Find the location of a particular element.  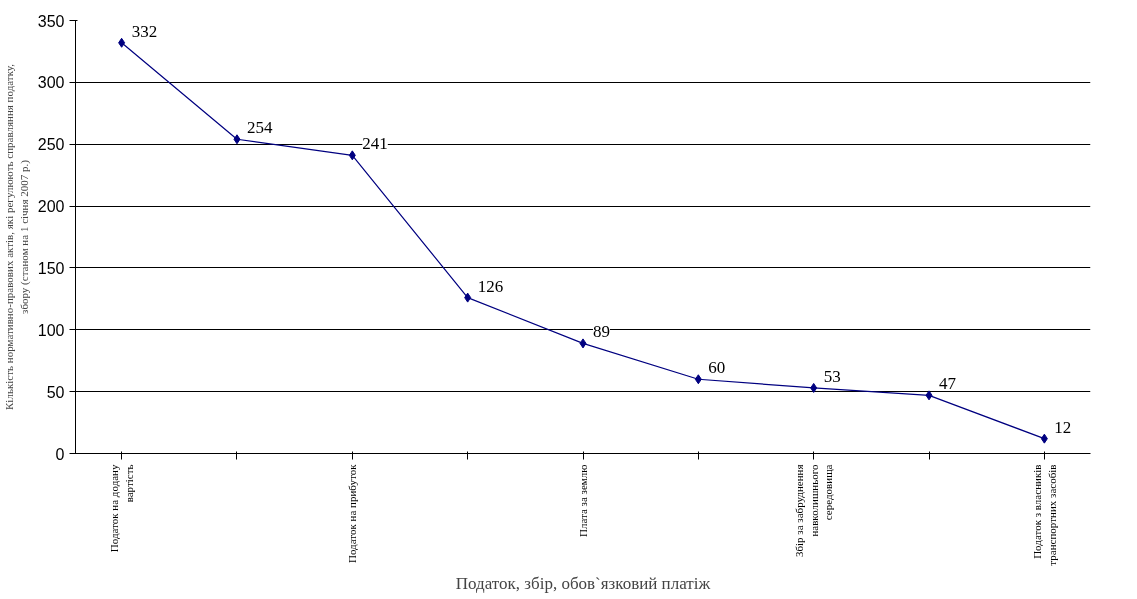

data-label: 254 is located at coordinates (259, 128).